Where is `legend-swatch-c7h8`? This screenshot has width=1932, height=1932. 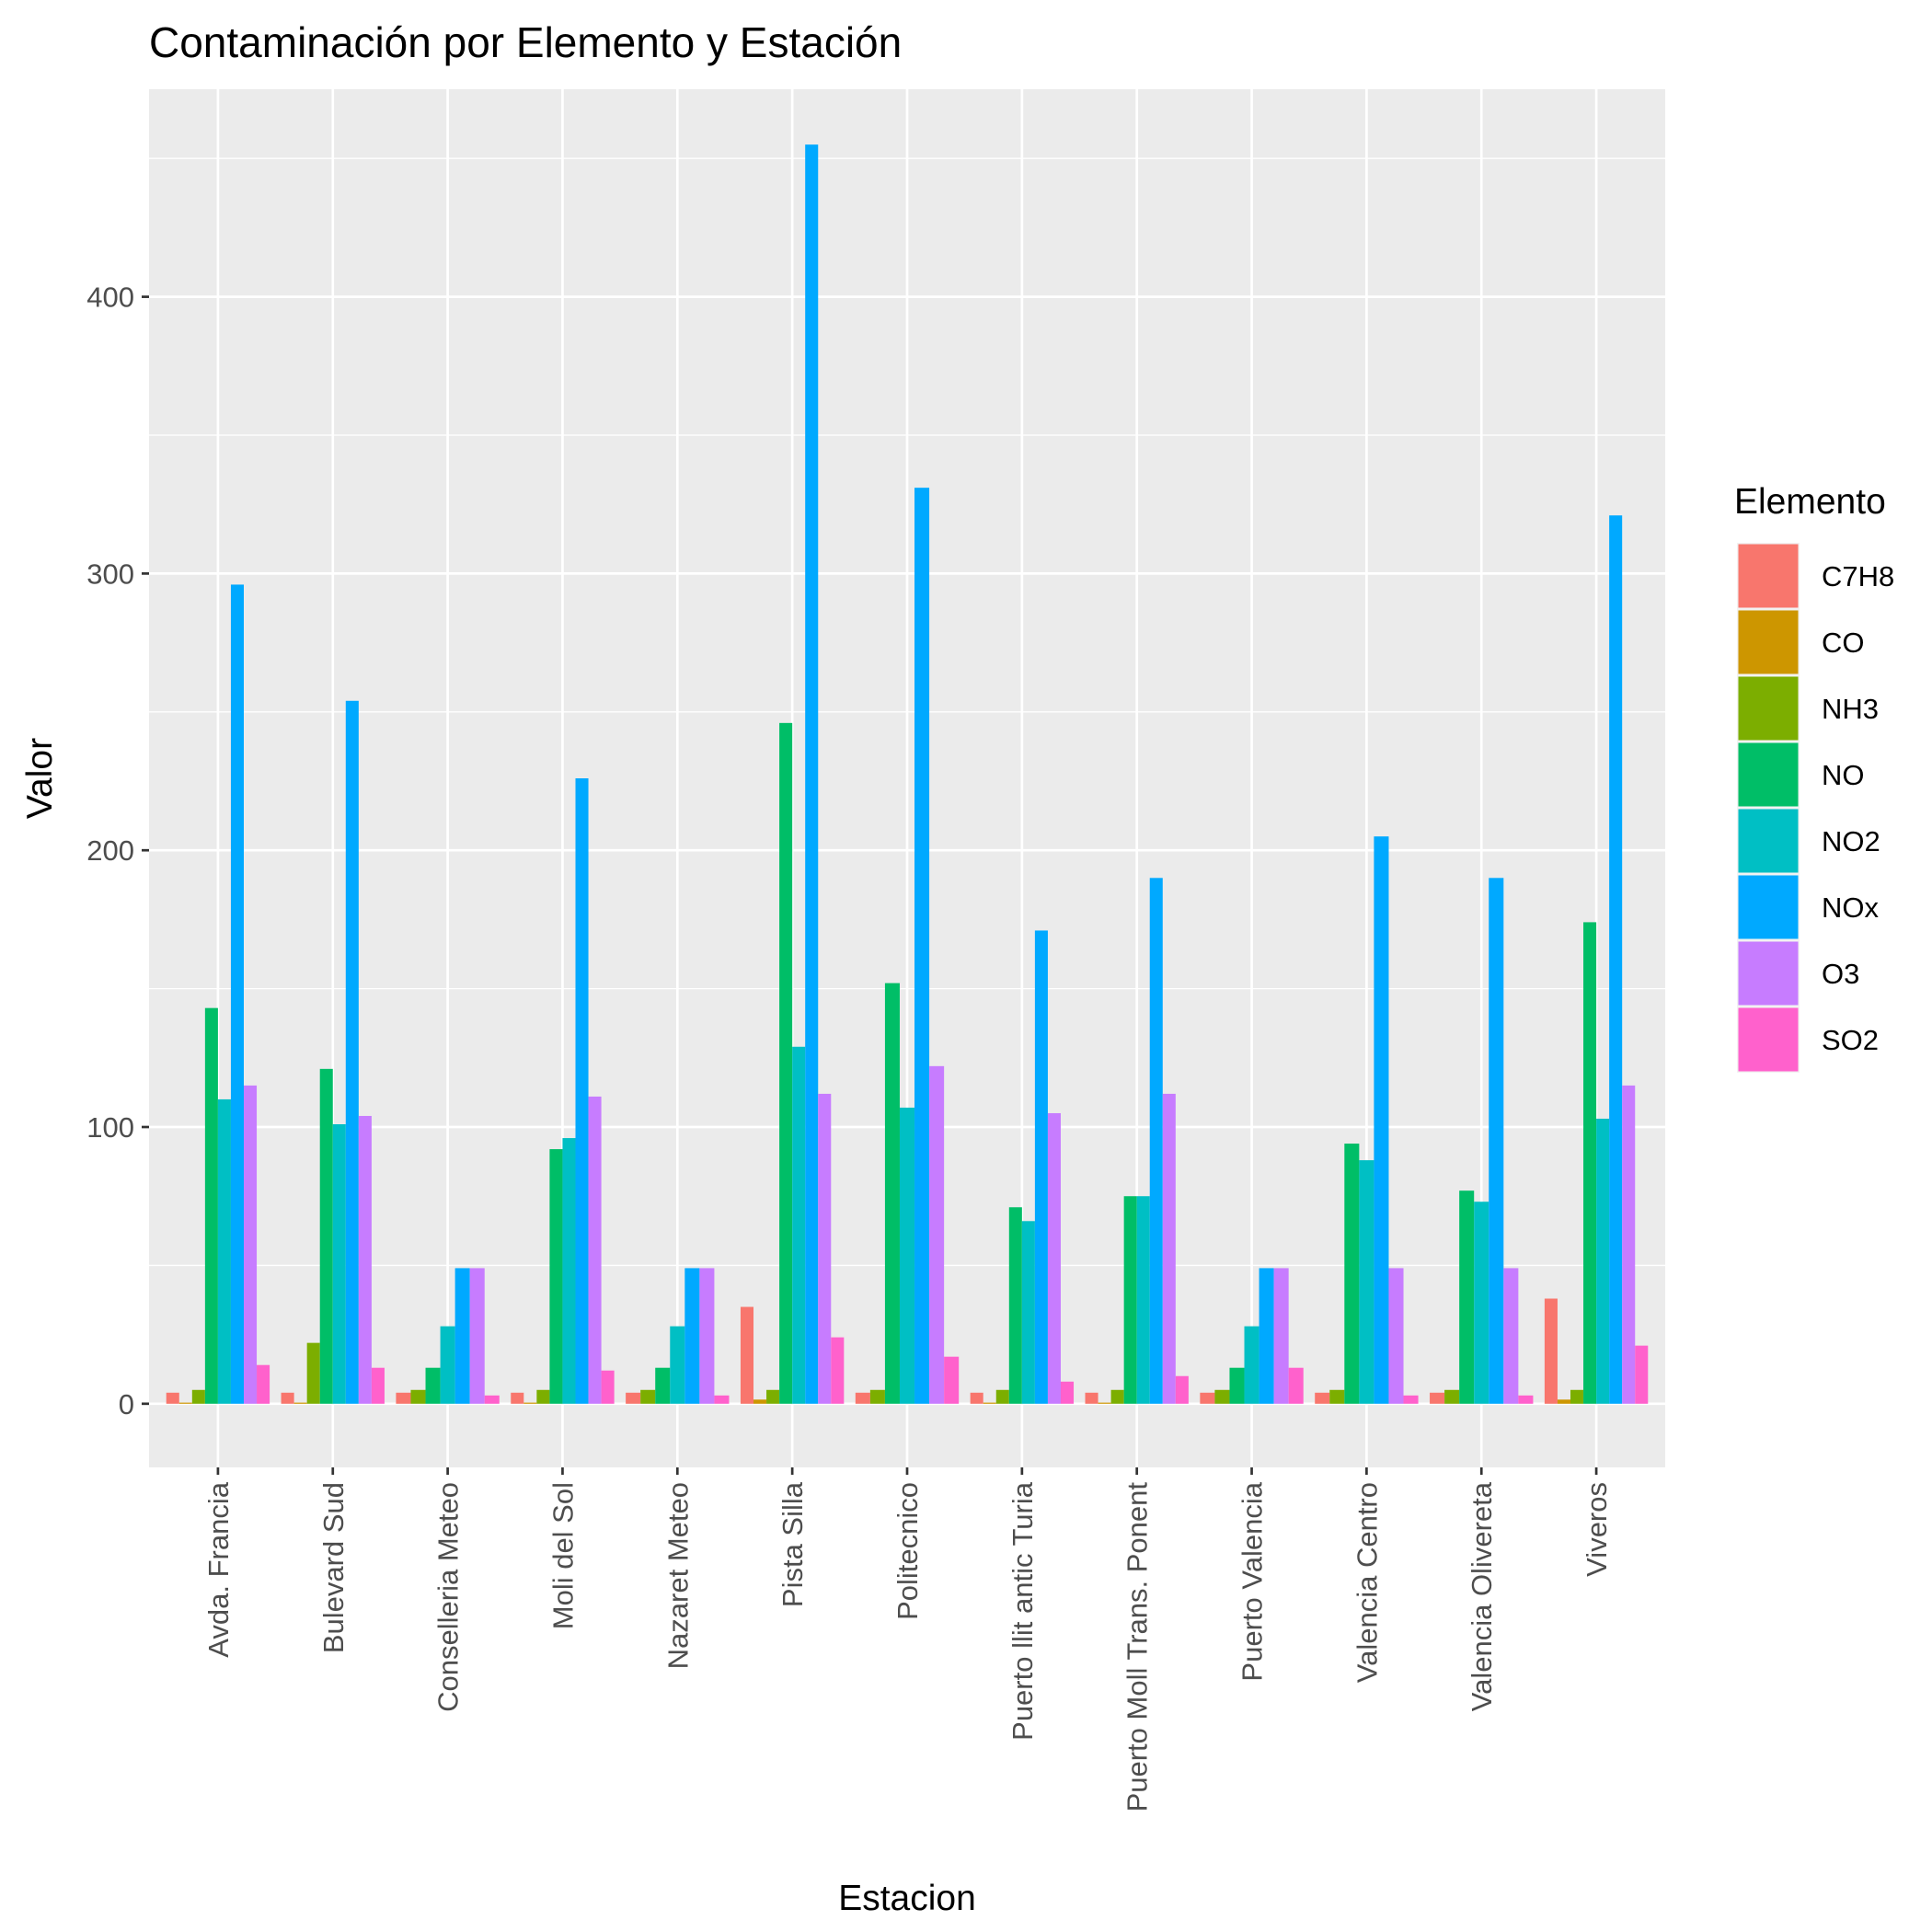
legend-swatch-c7h8 is located at coordinates (1768, 576).